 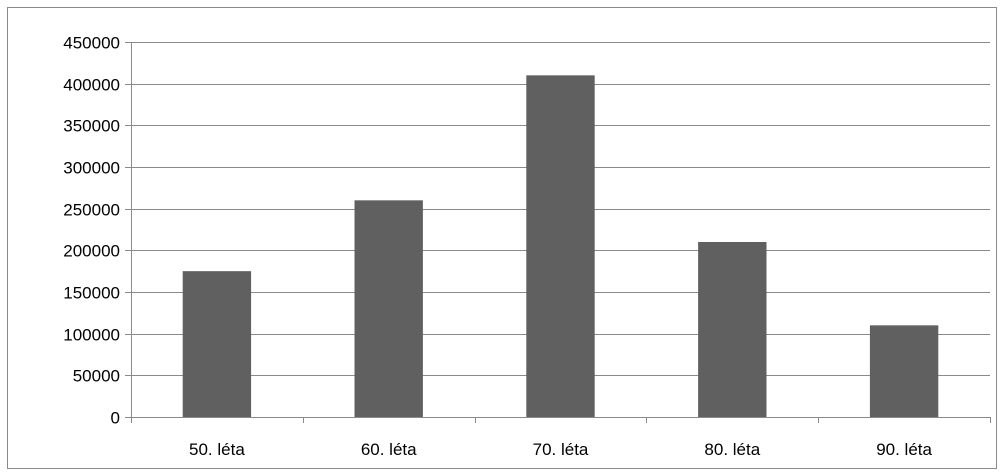 I want to click on y-tick-label: 300000, so click(x=91, y=168).